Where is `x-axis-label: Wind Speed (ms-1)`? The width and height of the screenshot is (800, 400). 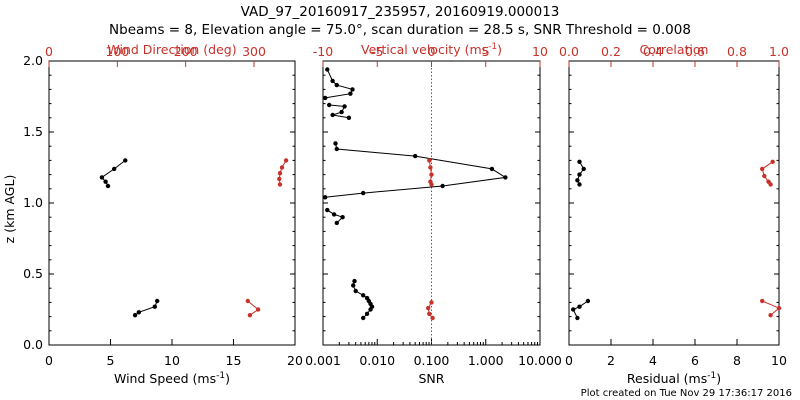
x-axis-label: Wind Speed (ms-1) is located at coordinates (172, 378).